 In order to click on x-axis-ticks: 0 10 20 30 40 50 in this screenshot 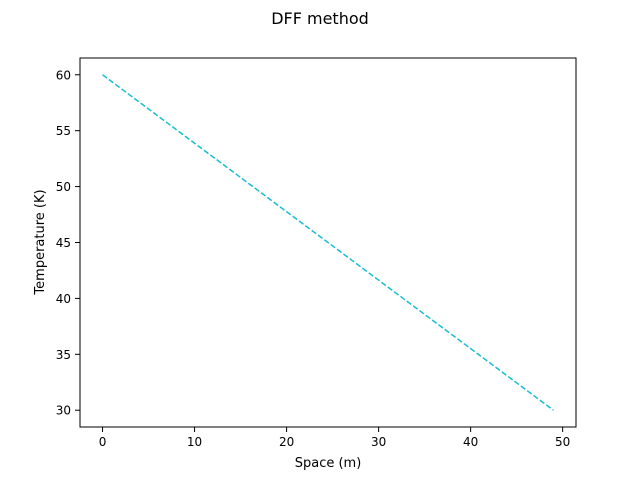, I will do `click(334, 438)`.